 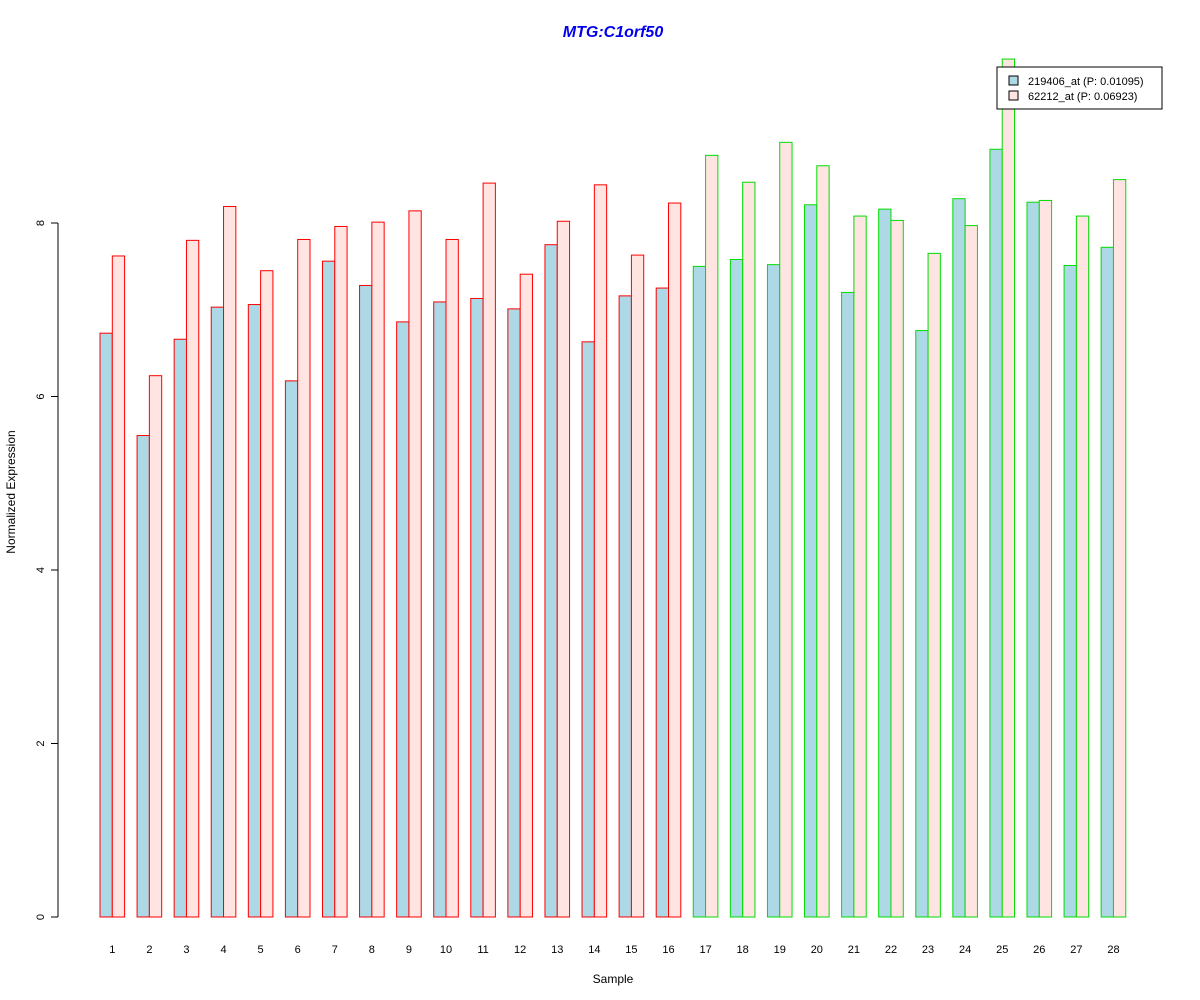 I want to click on x-tick-label-21: 21, so click(x=854, y=950).